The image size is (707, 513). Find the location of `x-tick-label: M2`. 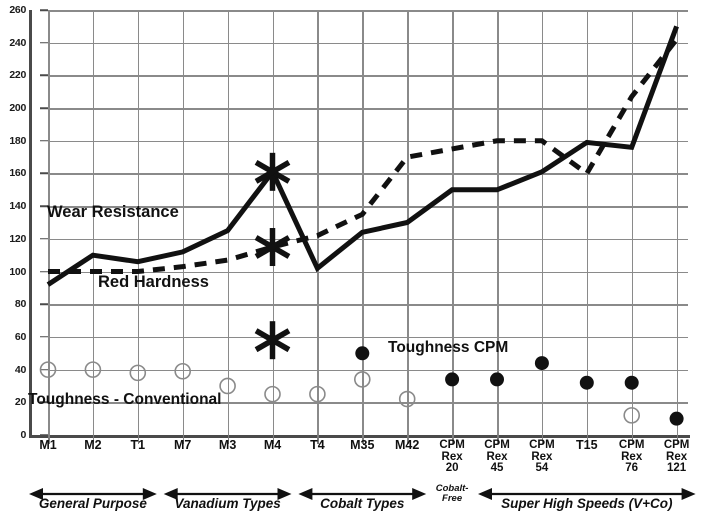

x-tick-label: M2 is located at coordinates (93, 445).